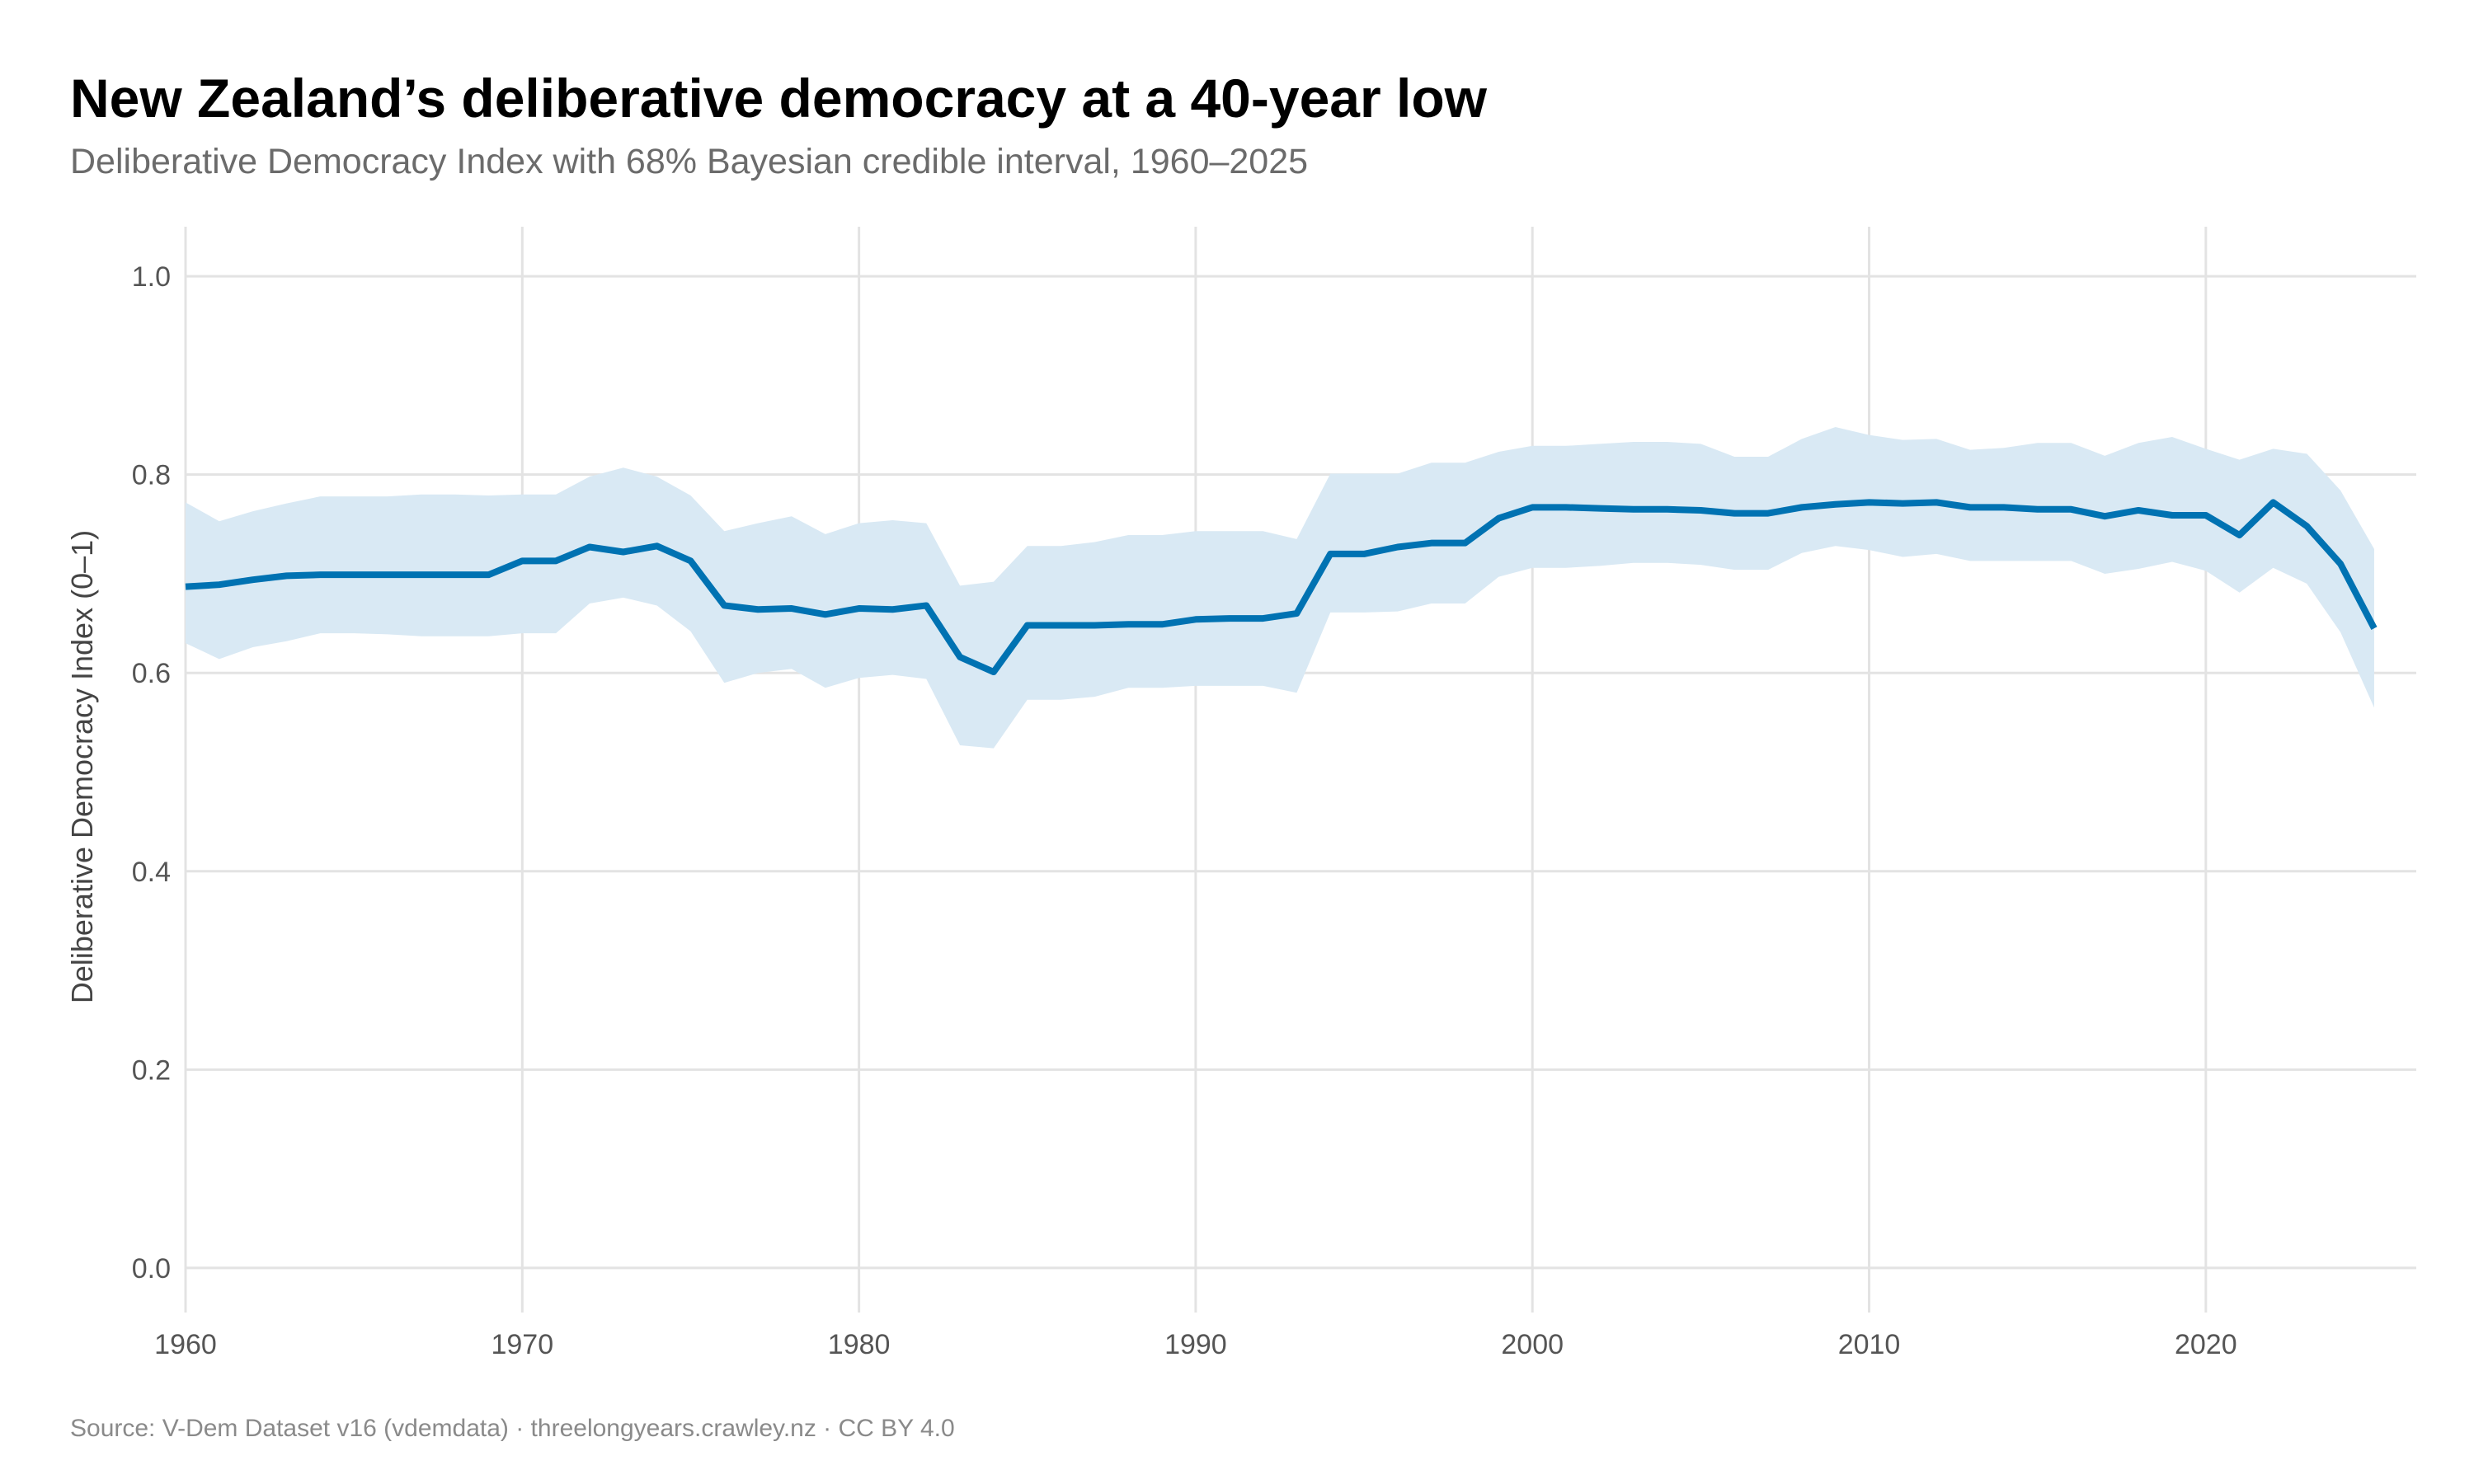 The height and width of the screenshot is (1484, 2474). I want to click on index-line, so click(1281, 587).